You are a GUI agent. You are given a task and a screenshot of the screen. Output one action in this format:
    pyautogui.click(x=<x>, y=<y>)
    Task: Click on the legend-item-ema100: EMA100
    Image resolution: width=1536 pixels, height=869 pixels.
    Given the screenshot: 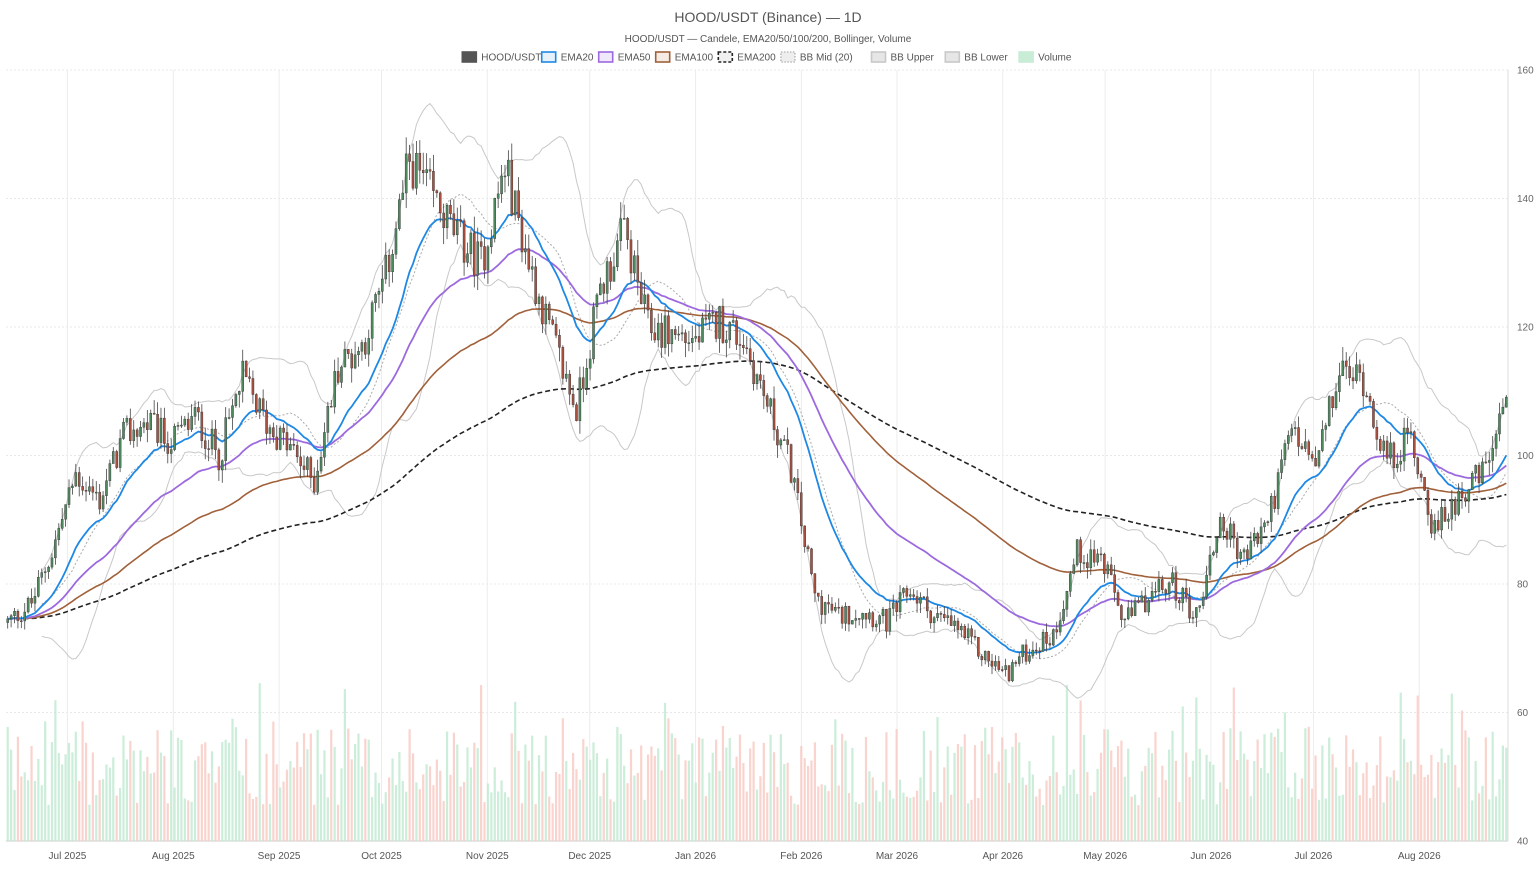 What is the action you would take?
    pyautogui.click(x=684, y=57)
    